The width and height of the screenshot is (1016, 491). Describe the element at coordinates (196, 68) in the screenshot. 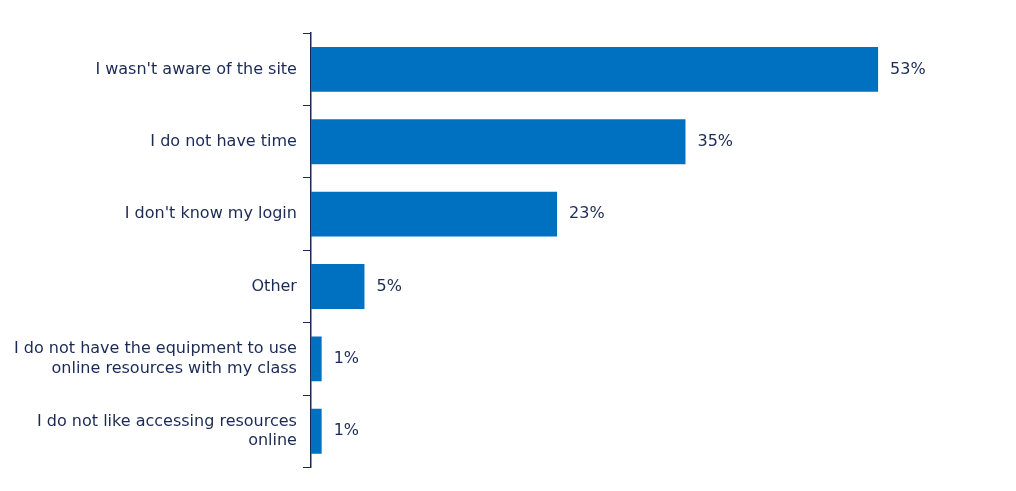

I see `y-tick-label: I wasn't aware of the site` at that location.